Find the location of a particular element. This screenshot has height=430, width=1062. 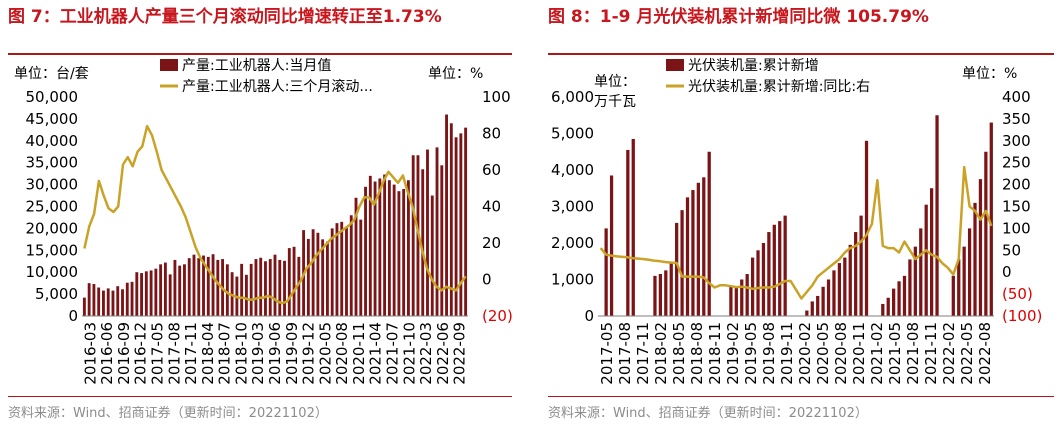

x-axis-tick-label: 2022-08 is located at coordinates (985, 353).